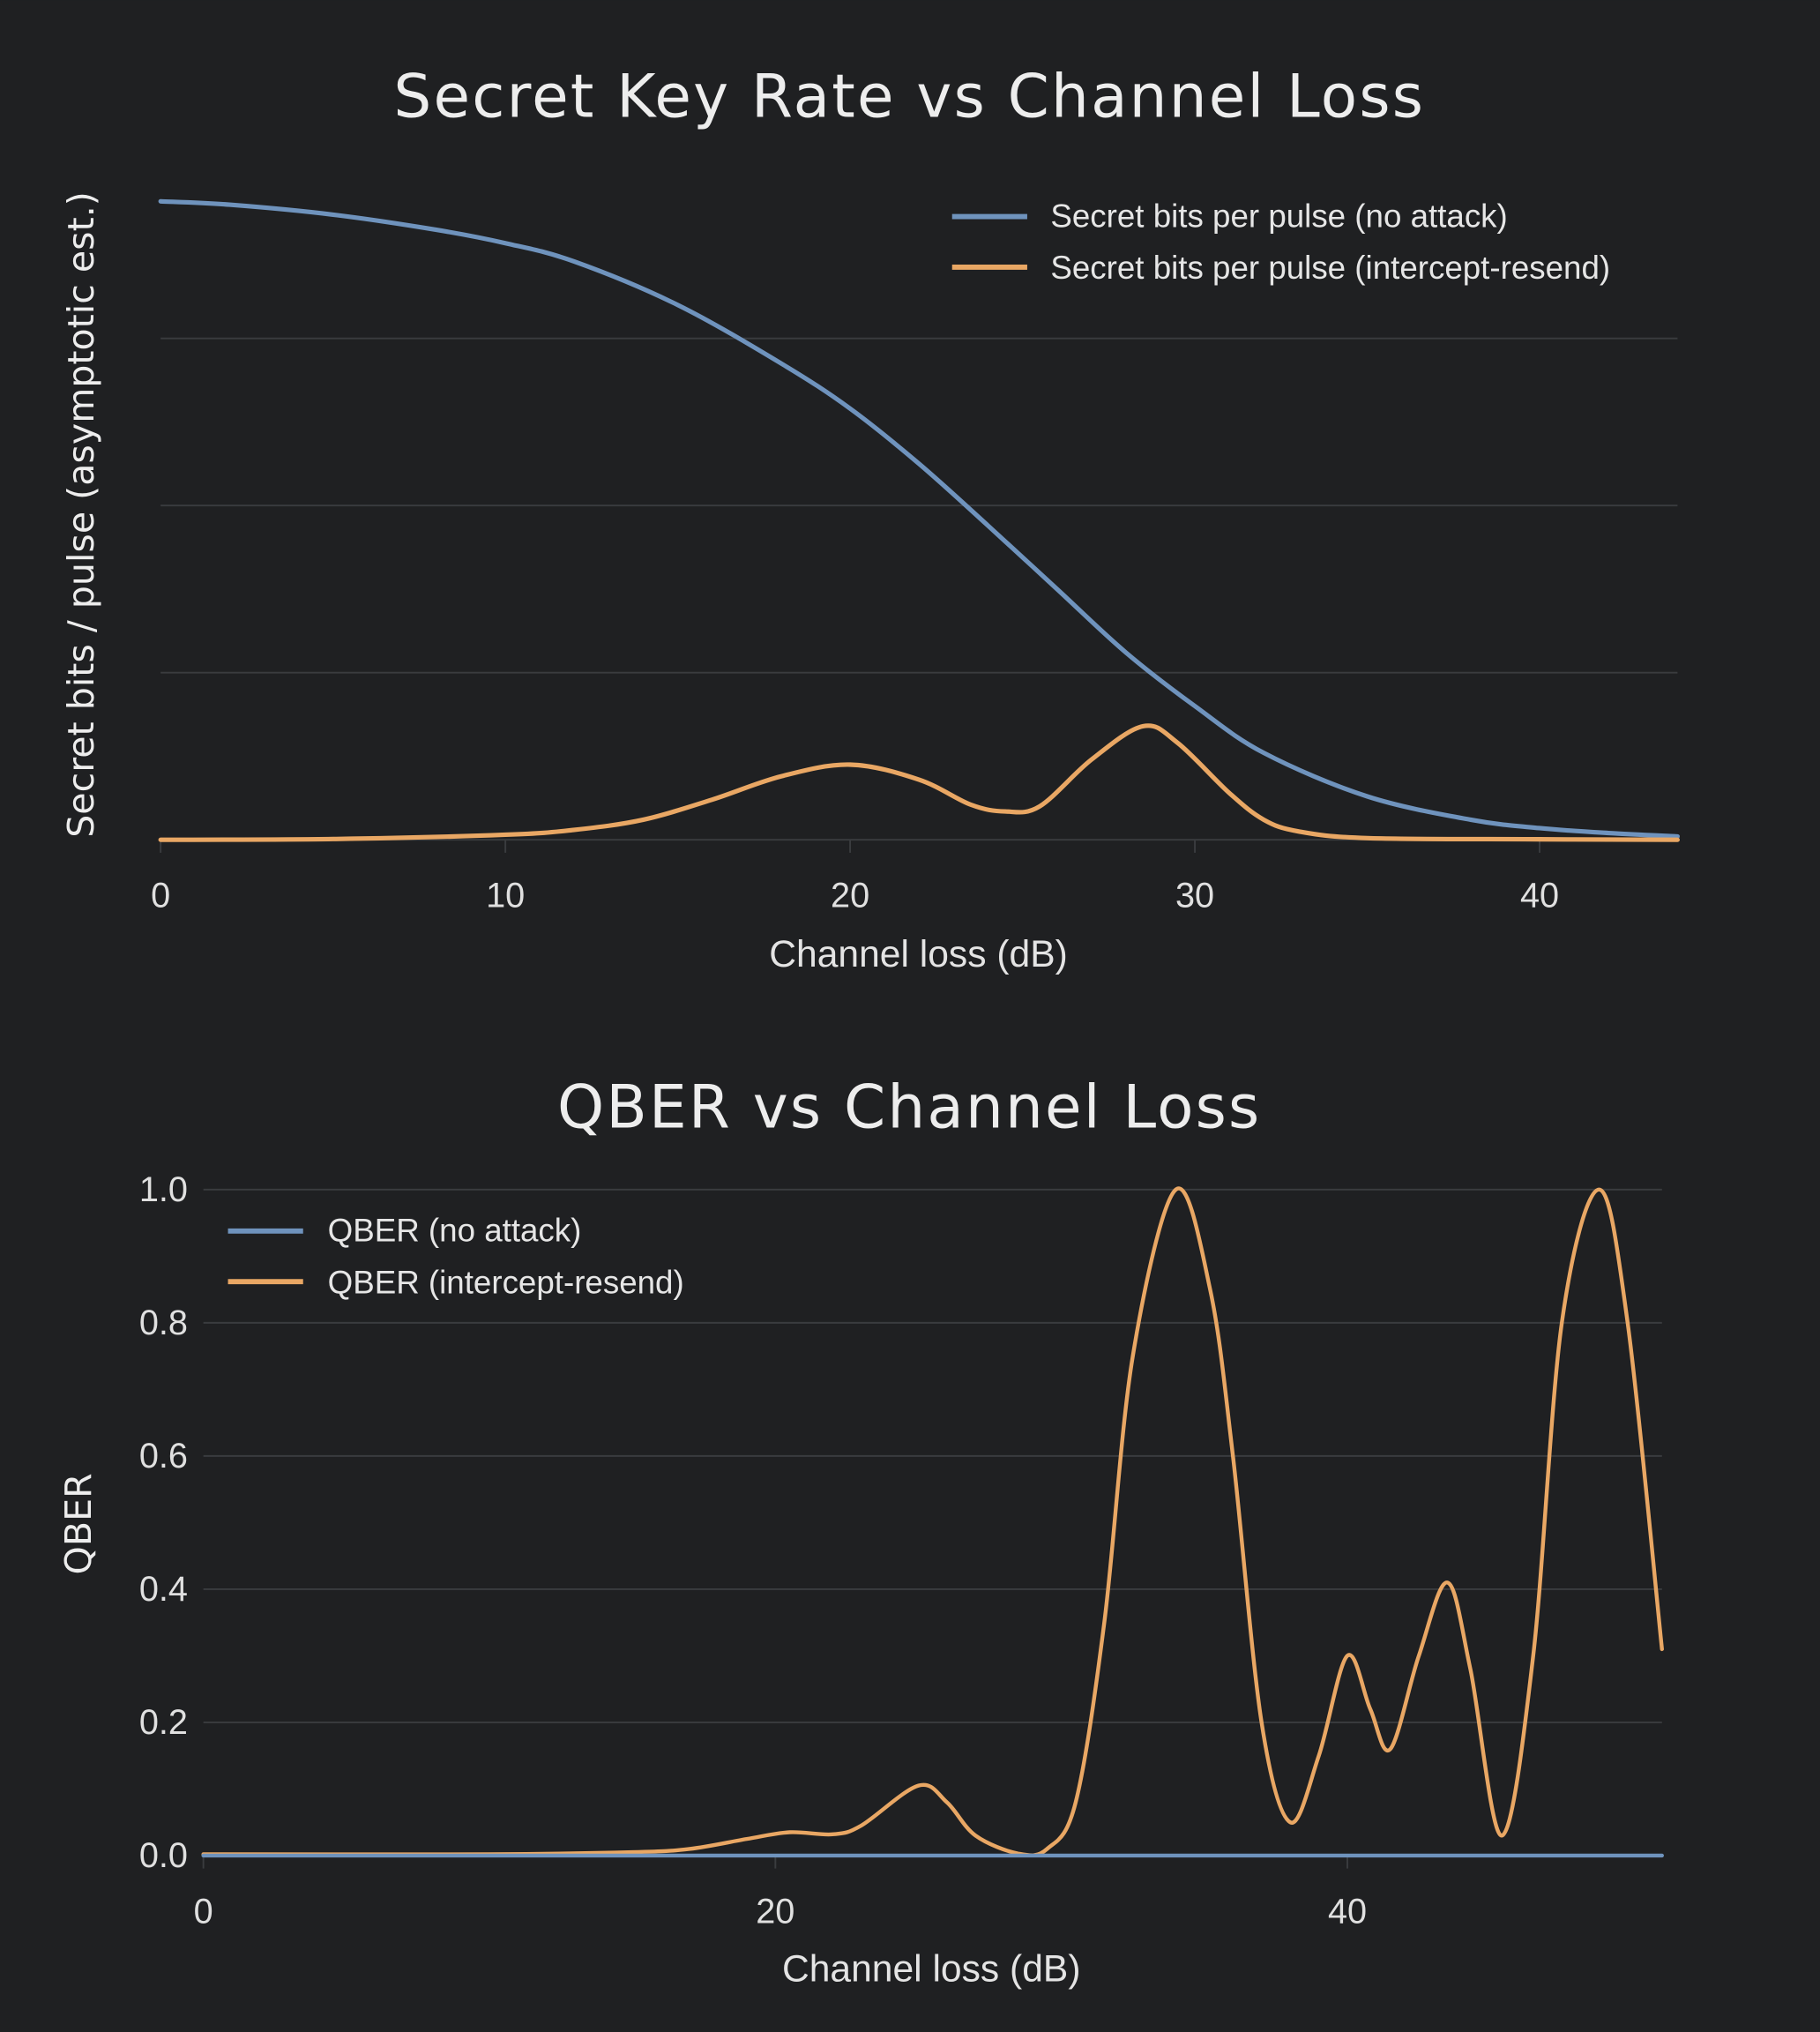 Image resolution: width=1820 pixels, height=2032 pixels. I want to click on y-tick-label: 0.0, so click(163, 1855).